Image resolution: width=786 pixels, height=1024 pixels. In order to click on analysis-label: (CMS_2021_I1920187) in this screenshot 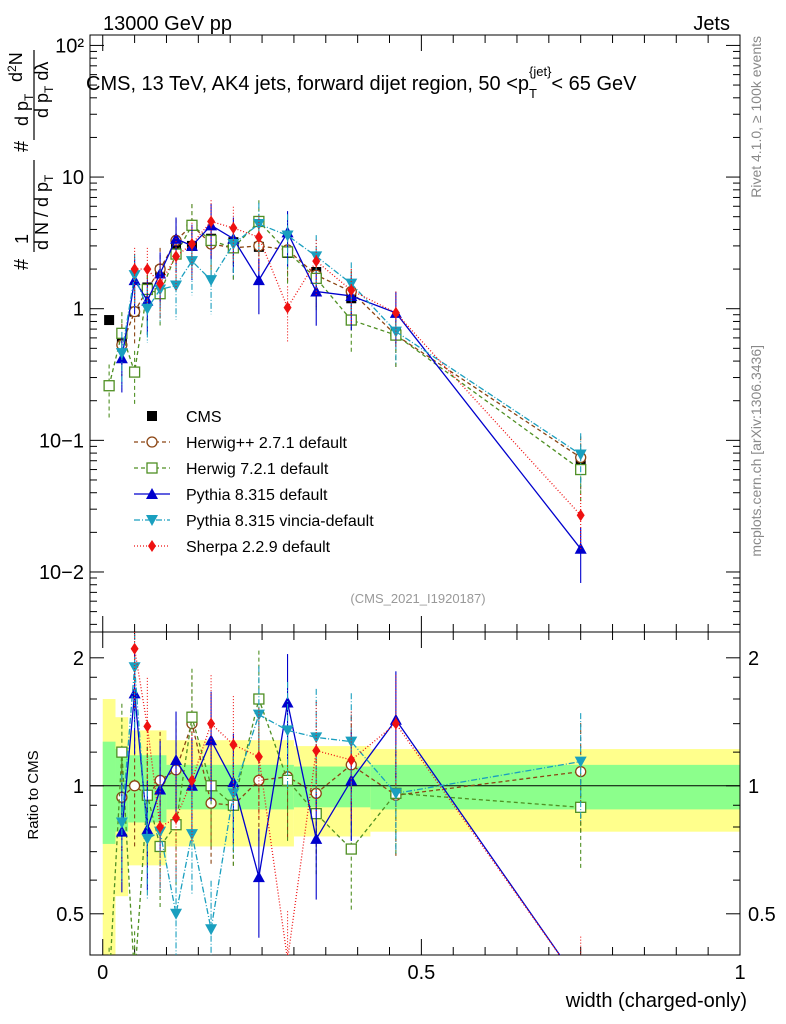, I will do `click(417, 598)`.